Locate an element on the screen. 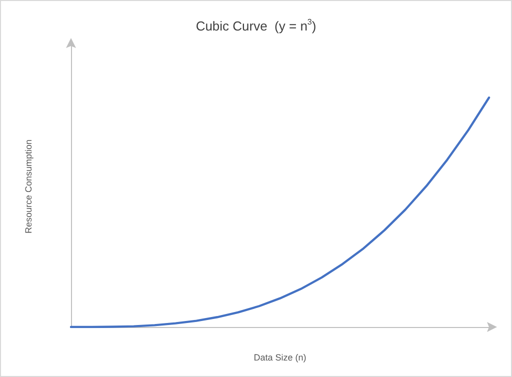 The width and height of the screenshot is (512, 377). y-axis-title: Resource Consumption is located at coordinates (29, 186).